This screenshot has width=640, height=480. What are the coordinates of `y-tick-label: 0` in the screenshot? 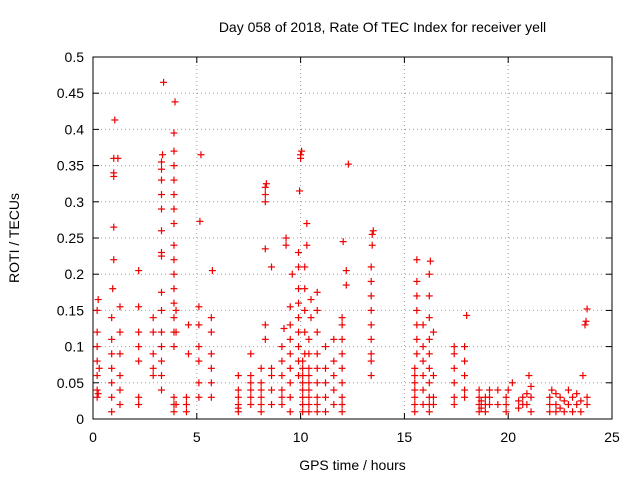 It's located at (80, 419).